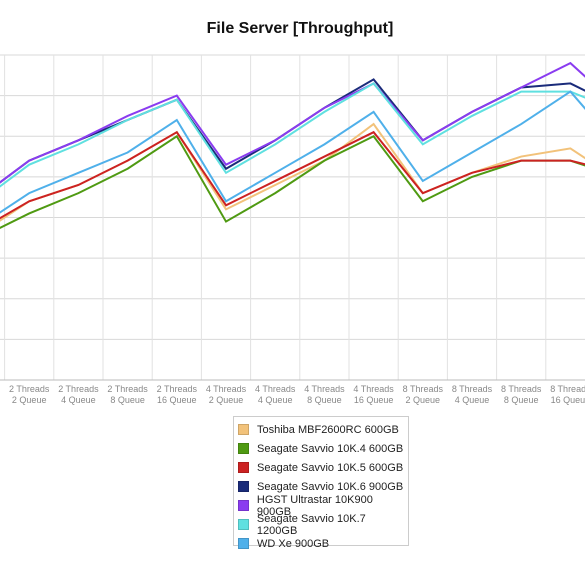  What do you see at coordinates (330, 448) in the screenshot?
I see `legend-label: Seagate Savvio 10K.4 600GB` at bounding box center [330, 448].